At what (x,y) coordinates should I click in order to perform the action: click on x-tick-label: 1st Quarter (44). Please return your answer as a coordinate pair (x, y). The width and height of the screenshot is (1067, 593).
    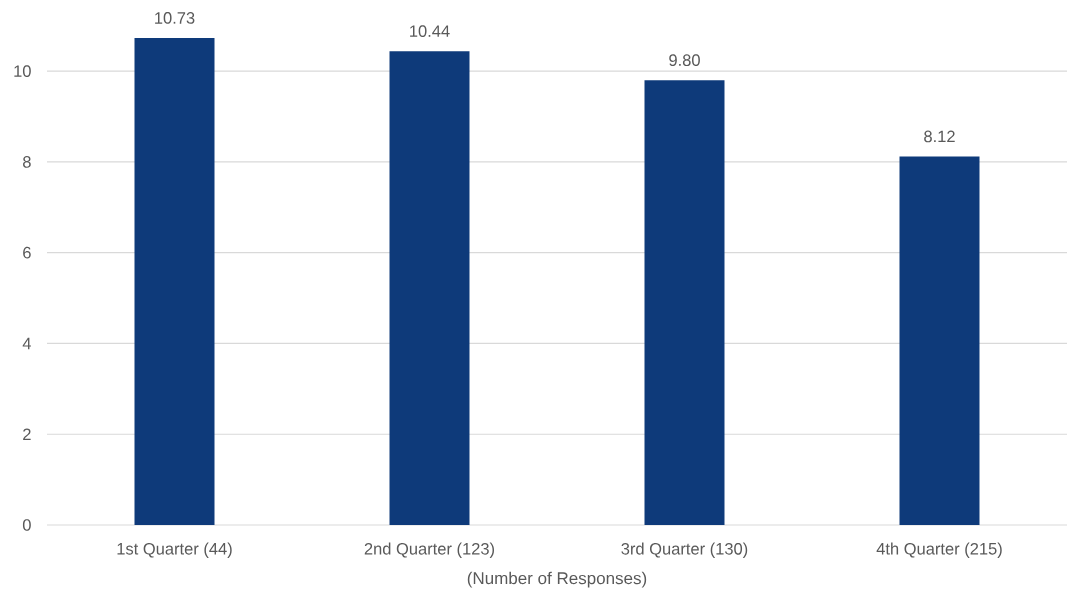
    Looking at the image, I should click on (174, 550).